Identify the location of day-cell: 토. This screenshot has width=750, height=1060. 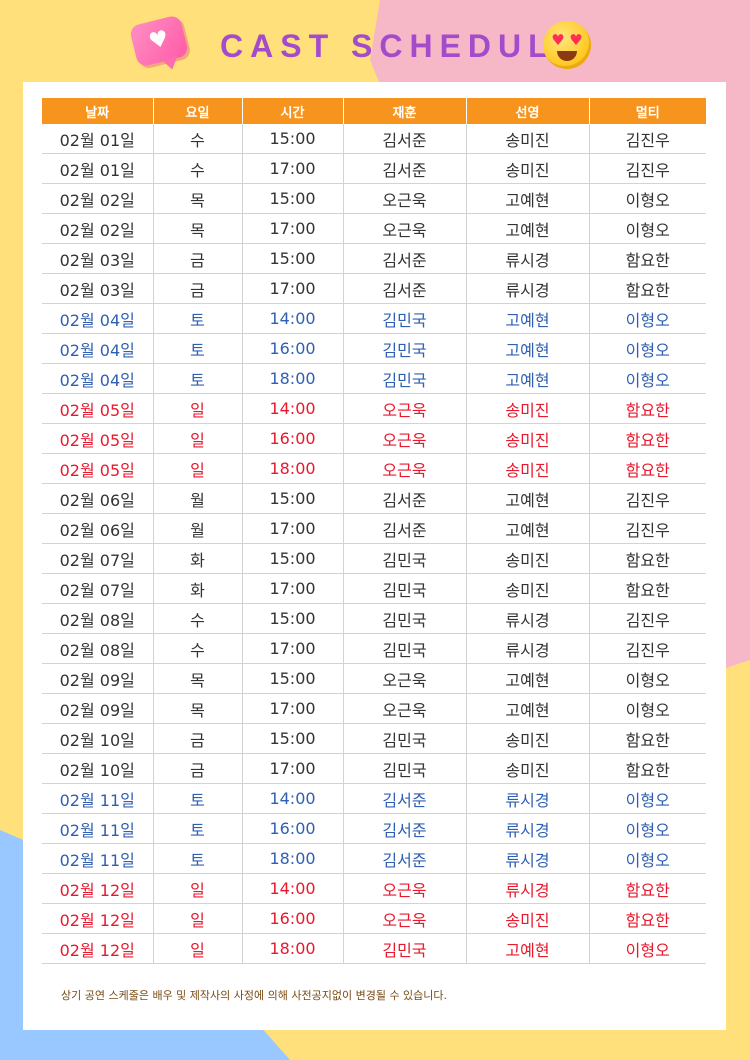
(197, 318).